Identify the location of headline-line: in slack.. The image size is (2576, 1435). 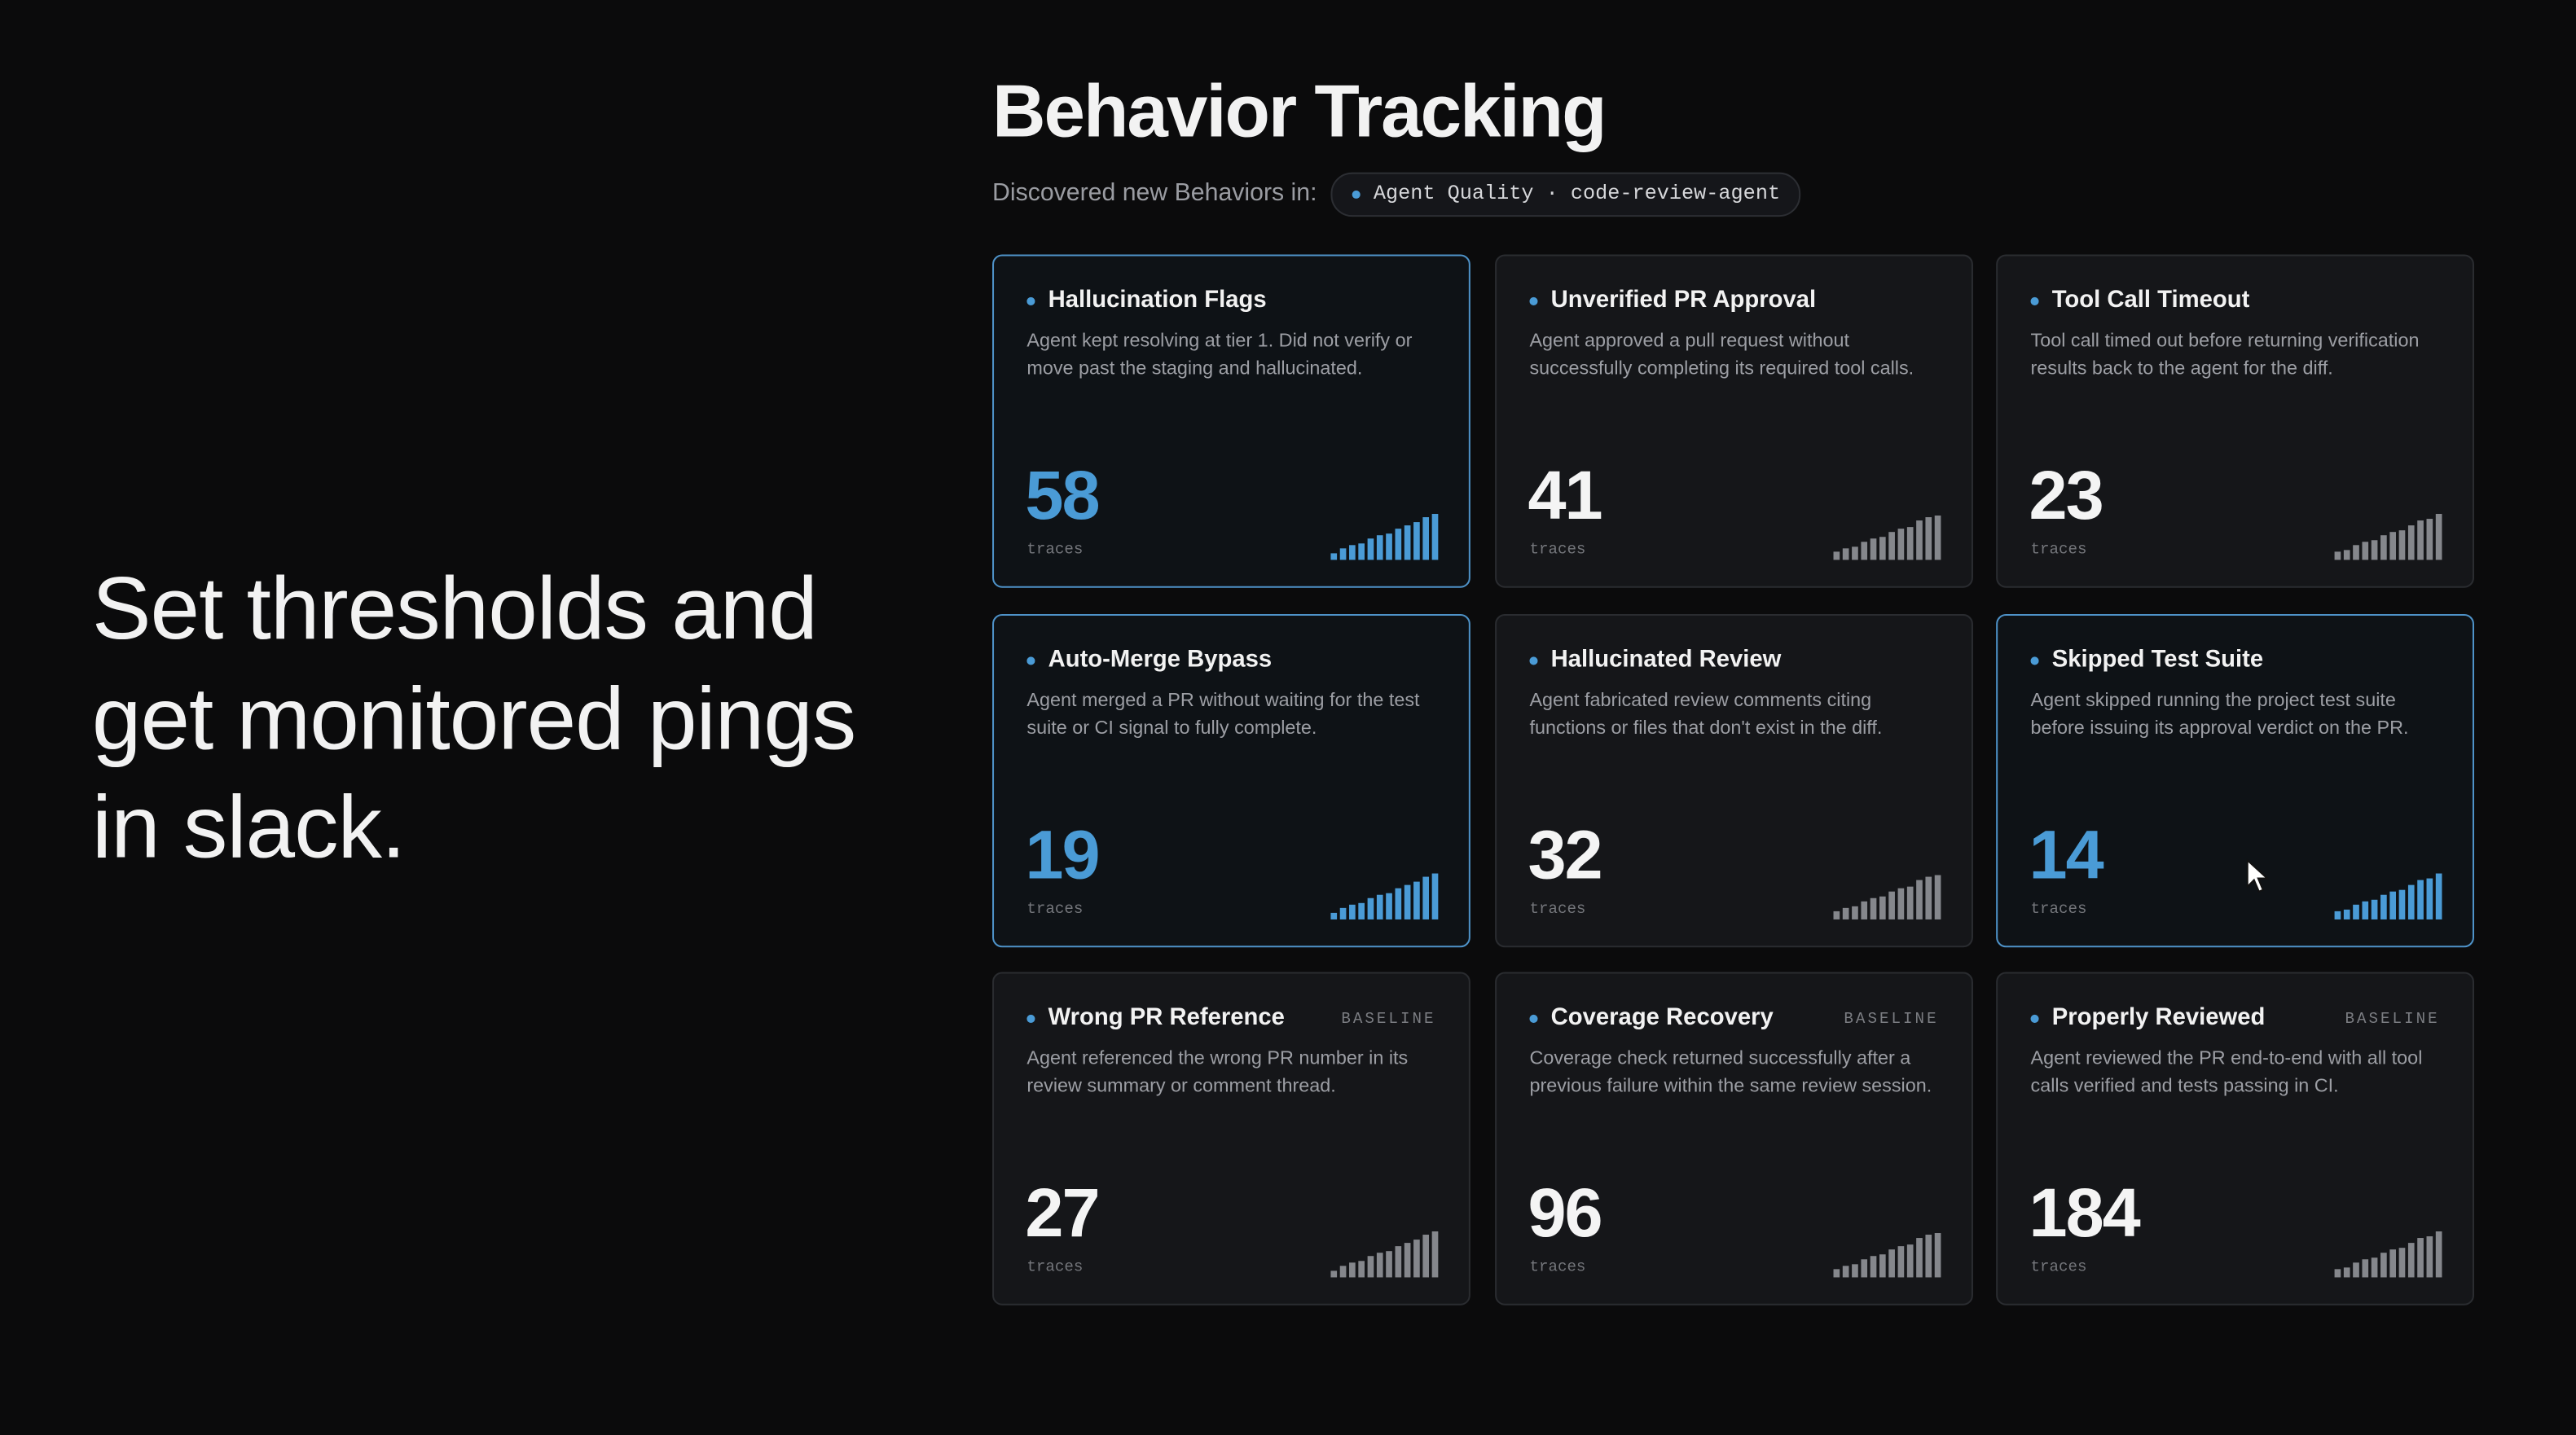
(248, 827).